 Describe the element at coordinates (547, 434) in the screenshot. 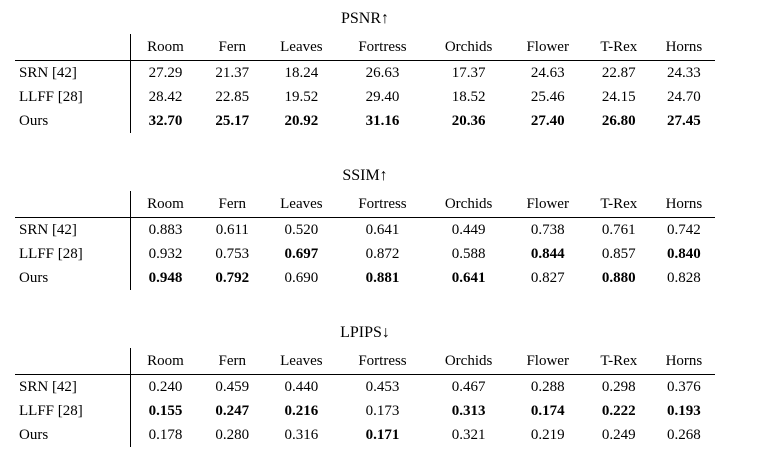

I see `value-cell: 0.219` at that location.